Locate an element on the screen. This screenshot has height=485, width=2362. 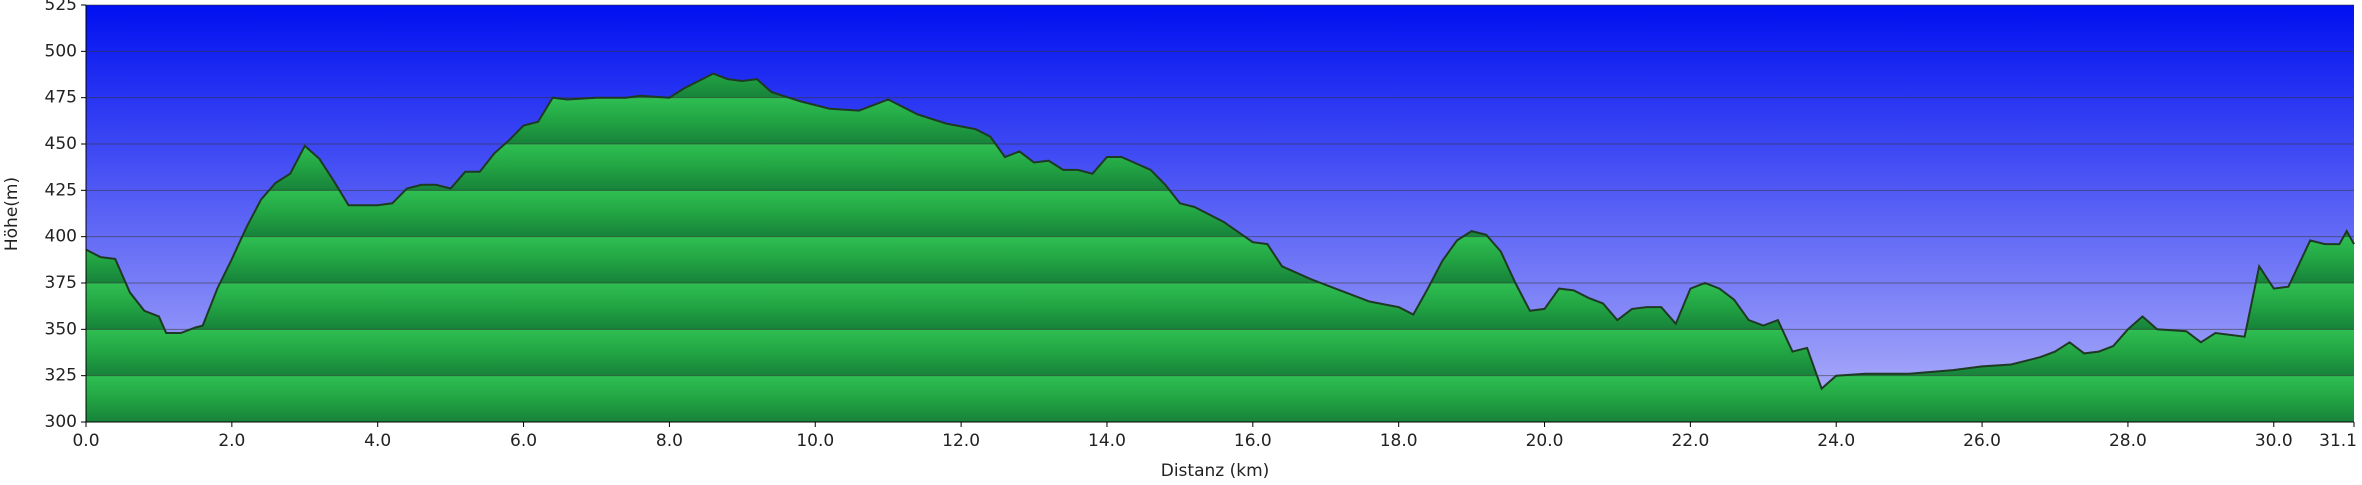
x-tick-label: 28.0 is located at coordinates (2128, 441).